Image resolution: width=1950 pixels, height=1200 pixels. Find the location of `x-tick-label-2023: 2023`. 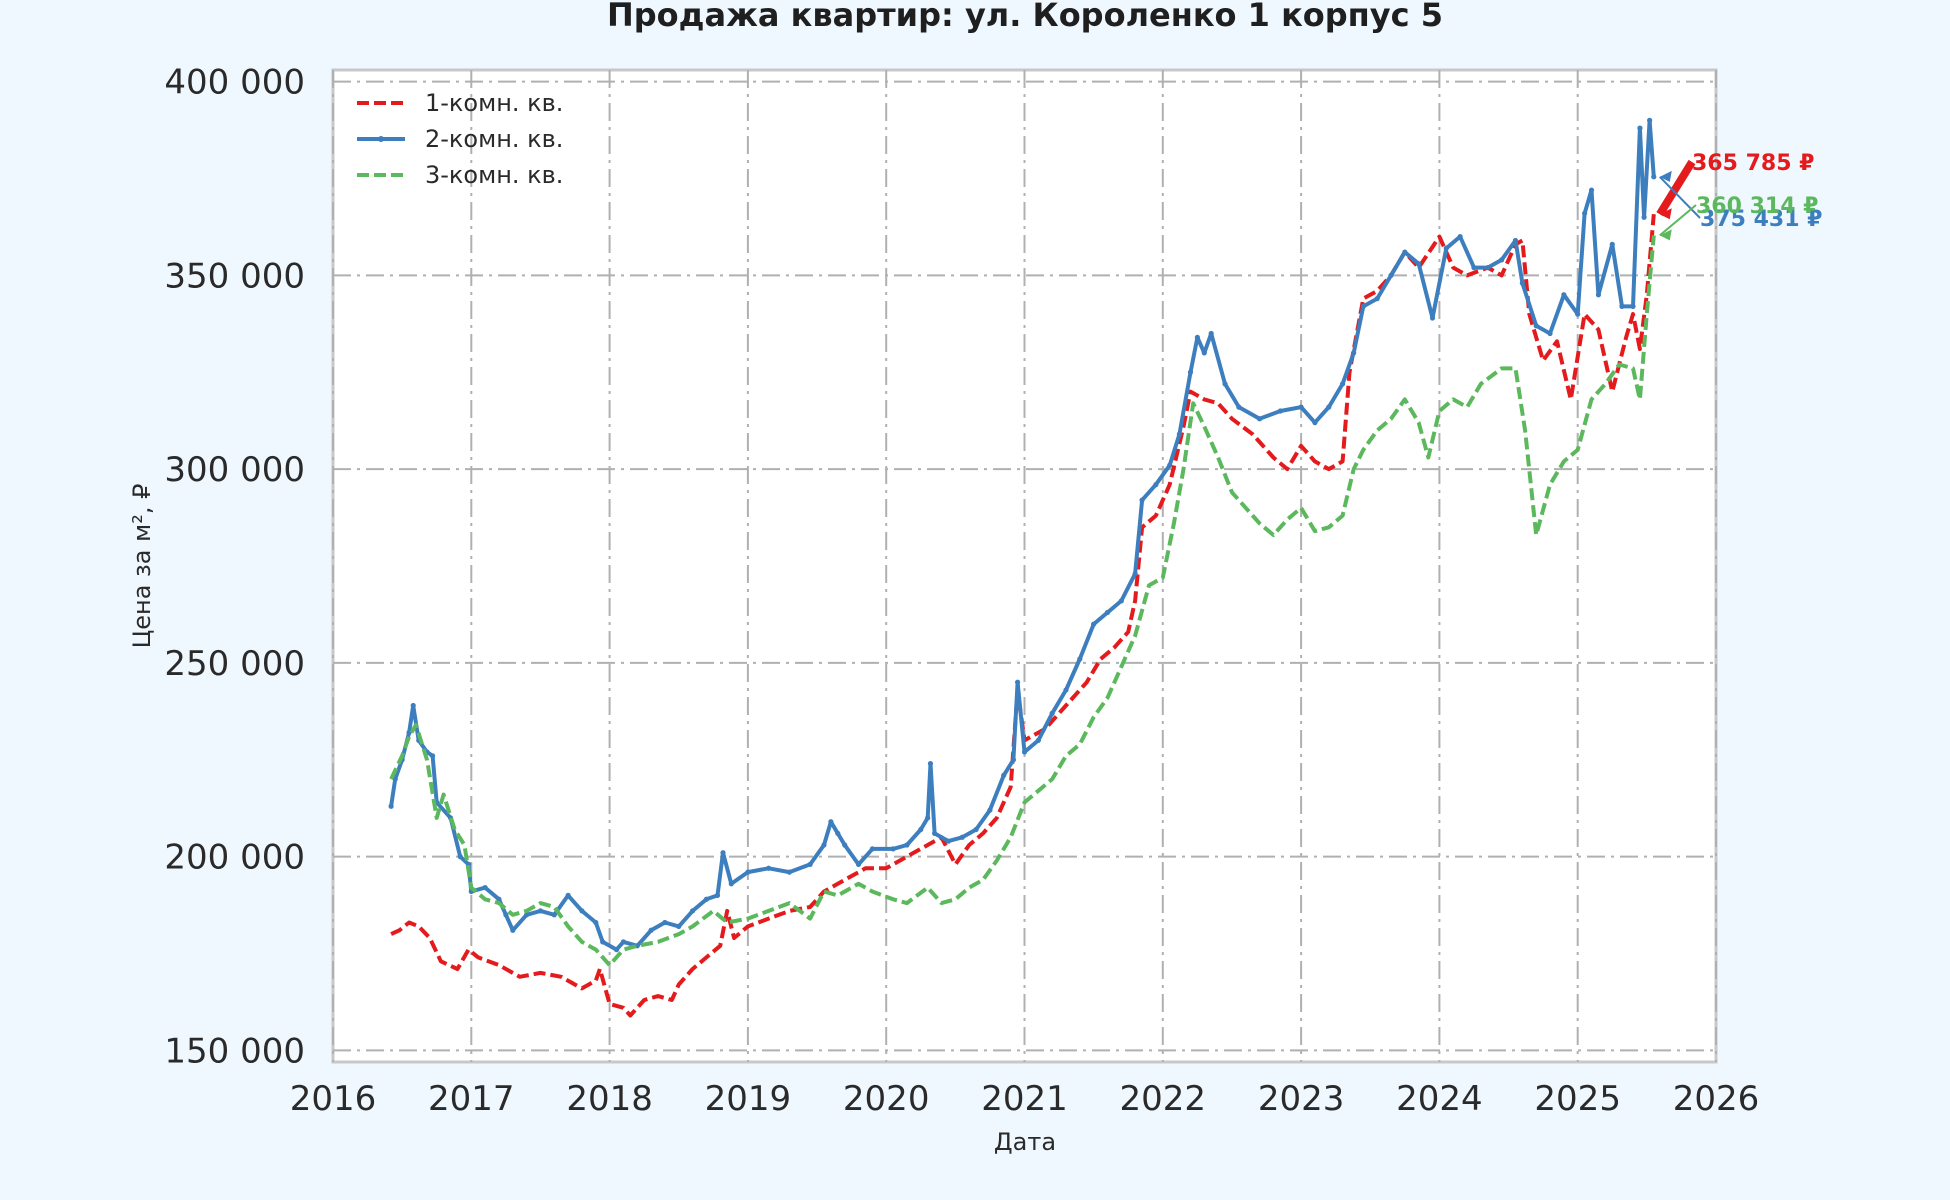

x-tick-label-2023: 2023 is located at coordinates (1301, 1099).